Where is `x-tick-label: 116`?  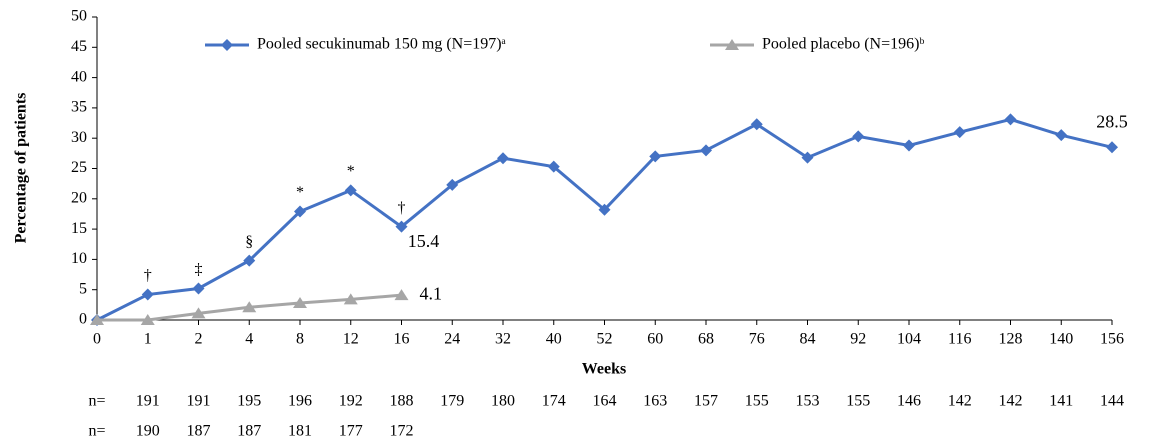 x-tick-label: 116 is located at coordinates (959, 339).